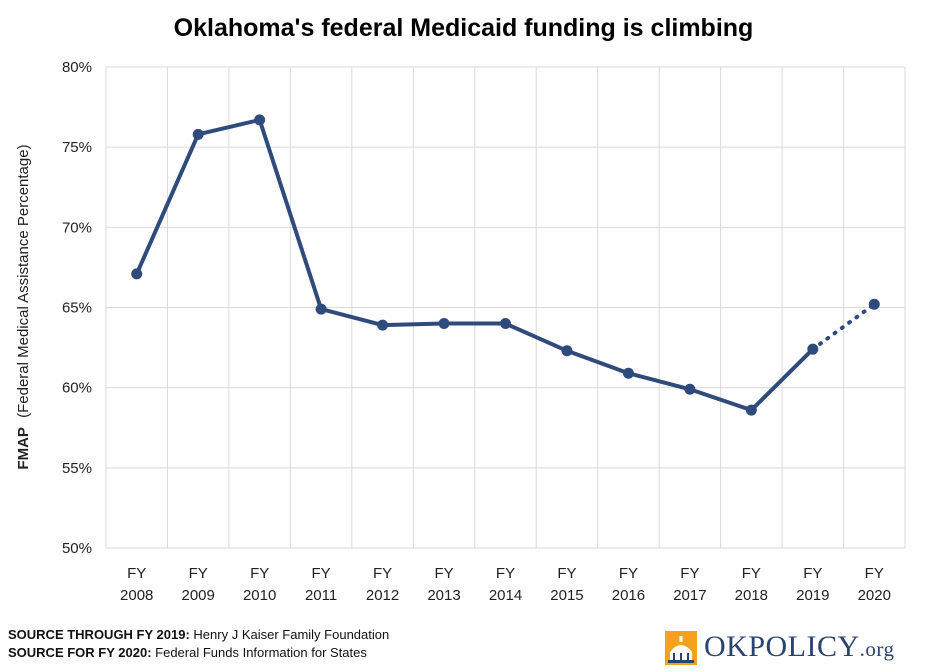 This screenshot has height=672, width=927. What do you see at coordinates (382, 584) in the screenshot?
I see `x-tick-label: FY 2012` at bounding box center [382, 584].